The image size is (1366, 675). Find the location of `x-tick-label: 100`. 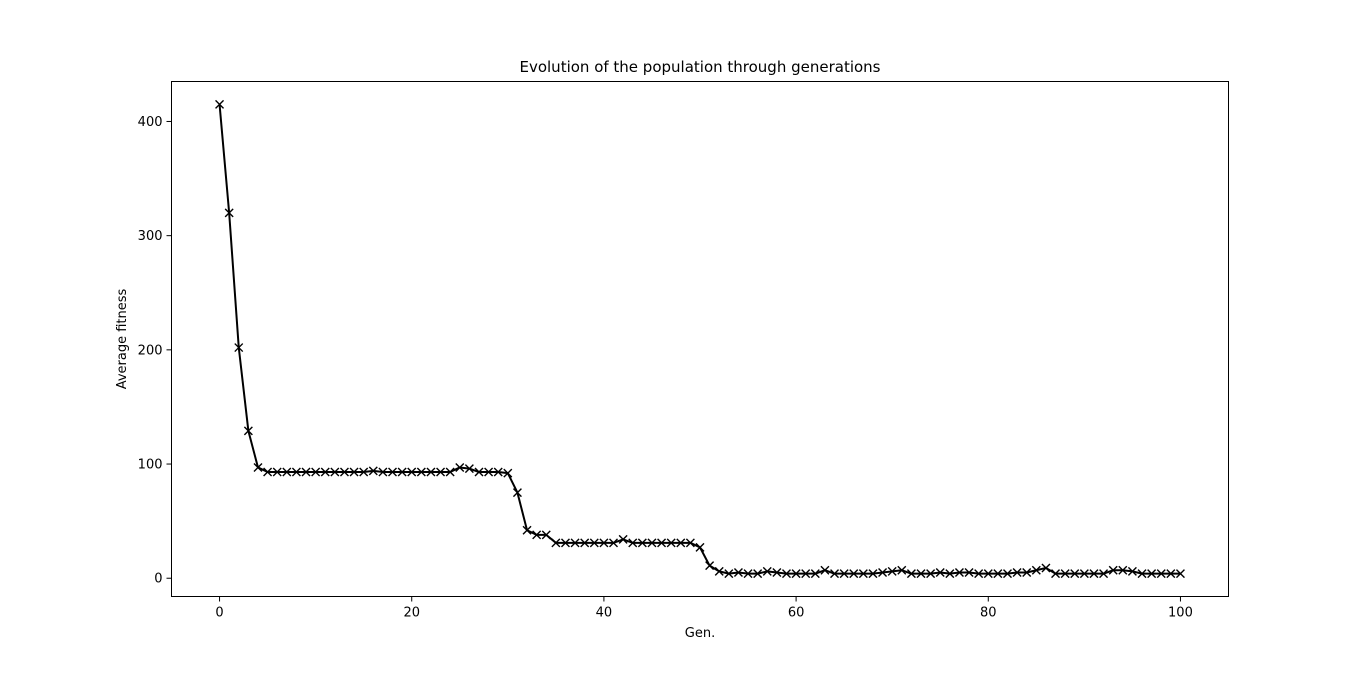

x-tick-label: 100 is located at coordinates (1180, 613).